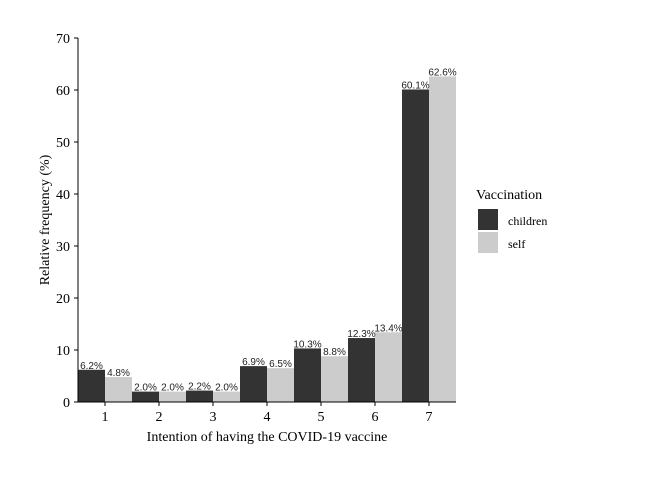  I want to click on y-tick-label: 40, so click(63, 195).